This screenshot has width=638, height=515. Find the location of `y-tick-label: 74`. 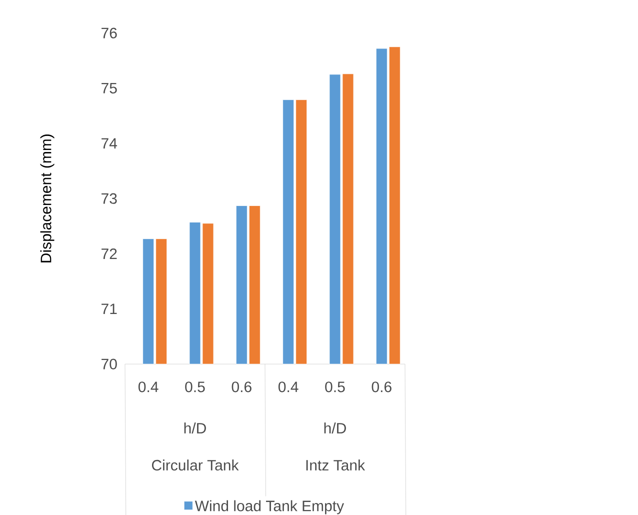

y-tick-label: 74 is located at coordinates (110, 143).